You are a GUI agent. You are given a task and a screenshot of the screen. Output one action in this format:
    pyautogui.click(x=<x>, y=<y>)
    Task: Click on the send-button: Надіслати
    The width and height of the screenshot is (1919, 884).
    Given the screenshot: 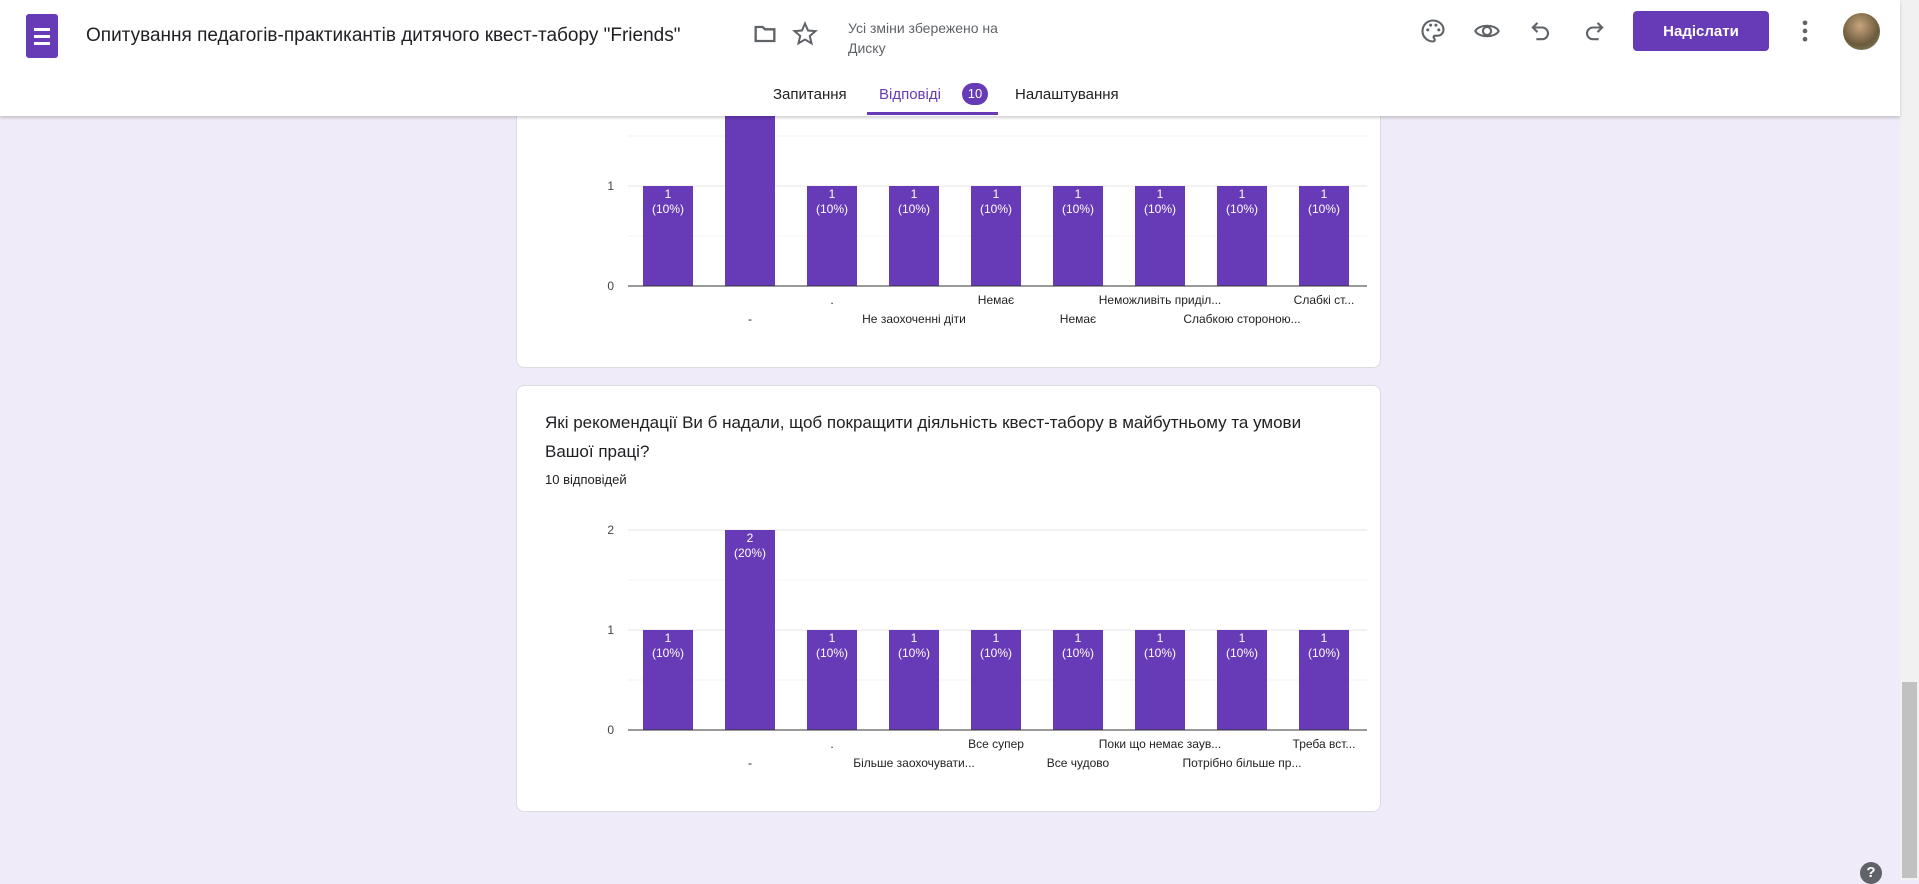 What is the action you would take?
    pyautogui.click(x=1701, y=31)
    